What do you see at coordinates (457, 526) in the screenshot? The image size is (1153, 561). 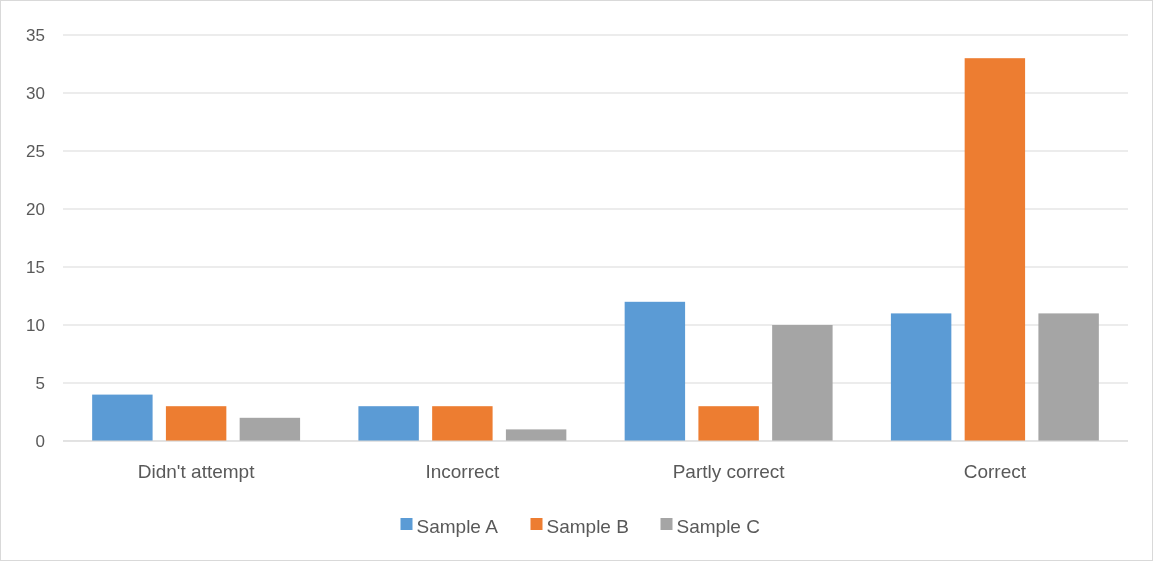 I see `legend-label: Sample A` at bounding box center [457, 526].